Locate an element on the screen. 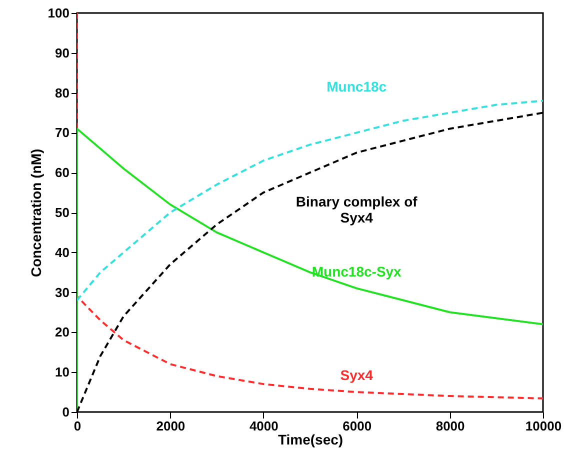  x-tick-label: 4000 is located at coordinates (263, 426).